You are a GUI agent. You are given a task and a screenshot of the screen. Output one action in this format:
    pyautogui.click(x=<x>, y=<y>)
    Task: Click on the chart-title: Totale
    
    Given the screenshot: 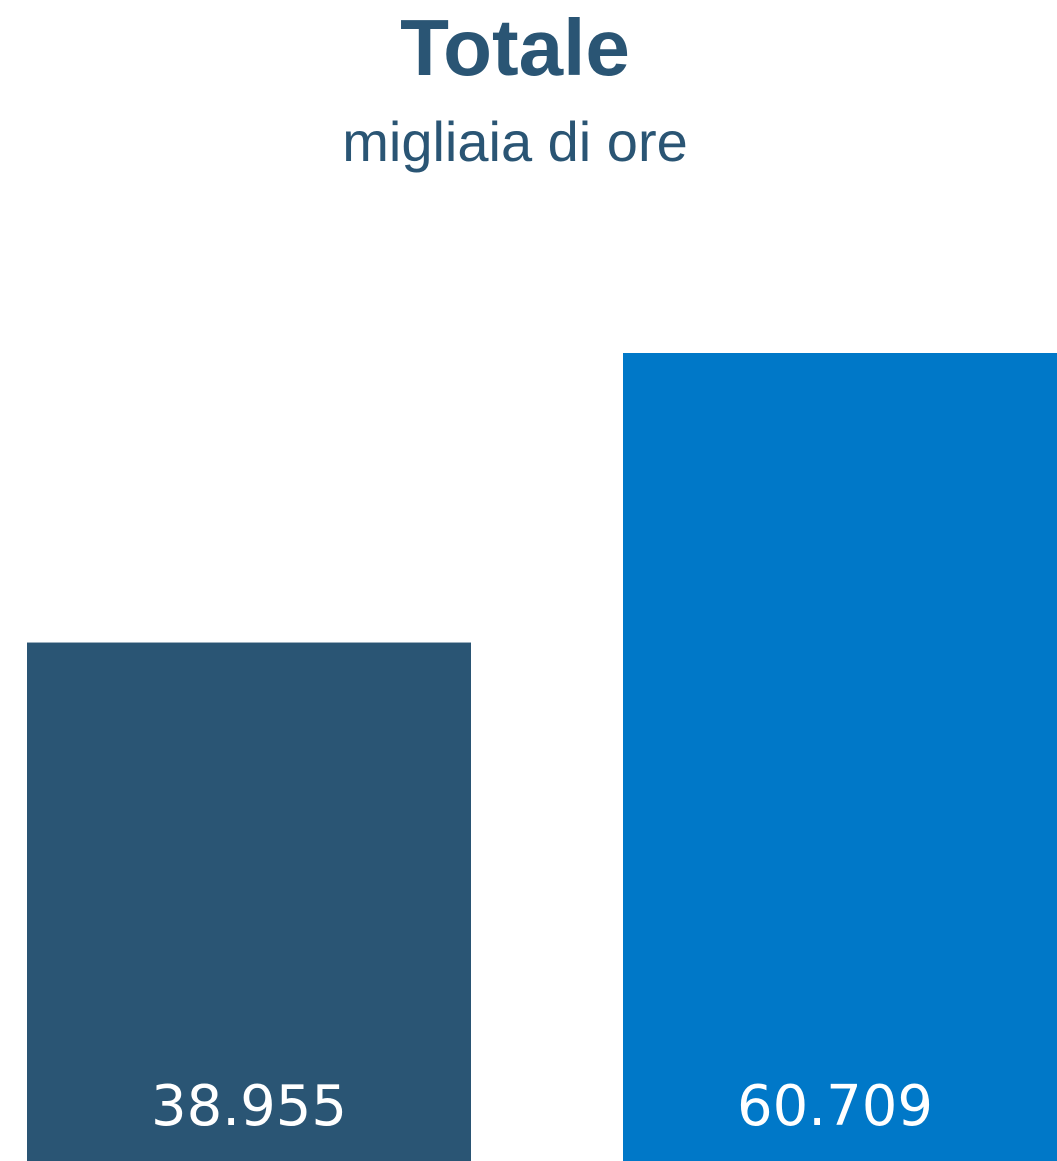 What is the action you would take?
    pyautogui.click(x=515, y=47)
    